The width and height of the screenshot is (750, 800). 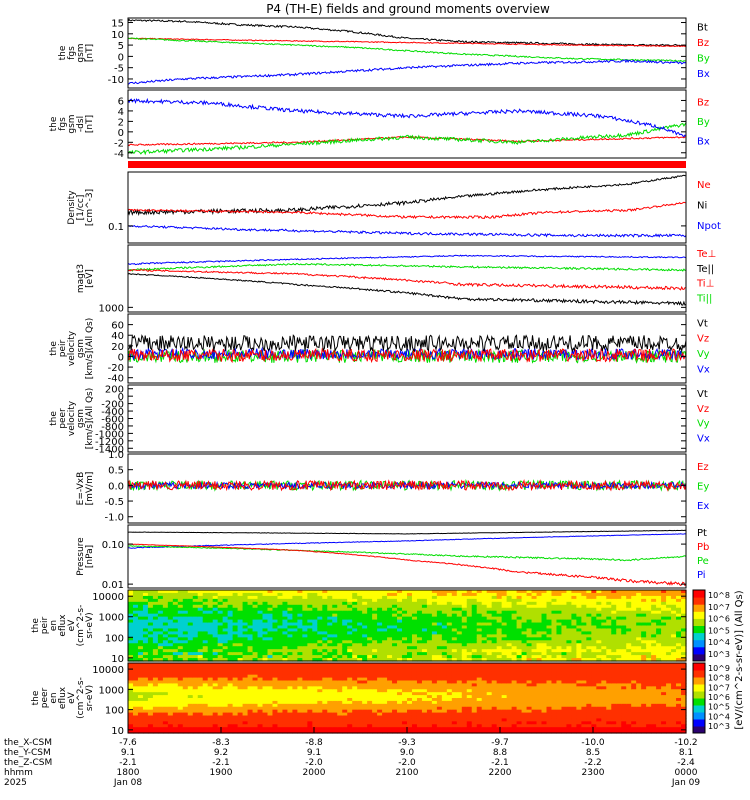 What do you see at coordinates (407, 488) in the screenshot?
I see `panel-frame` at bounding box center [407, 488].